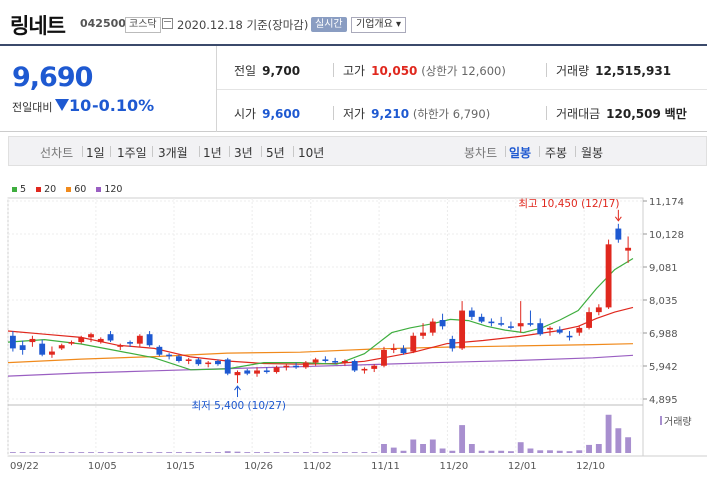 The image size is (707, 481). What do you see at coordinates (173, 153) in the screenshot?
I see `tab-3m: 3개월` at bounding box center [173, 153].